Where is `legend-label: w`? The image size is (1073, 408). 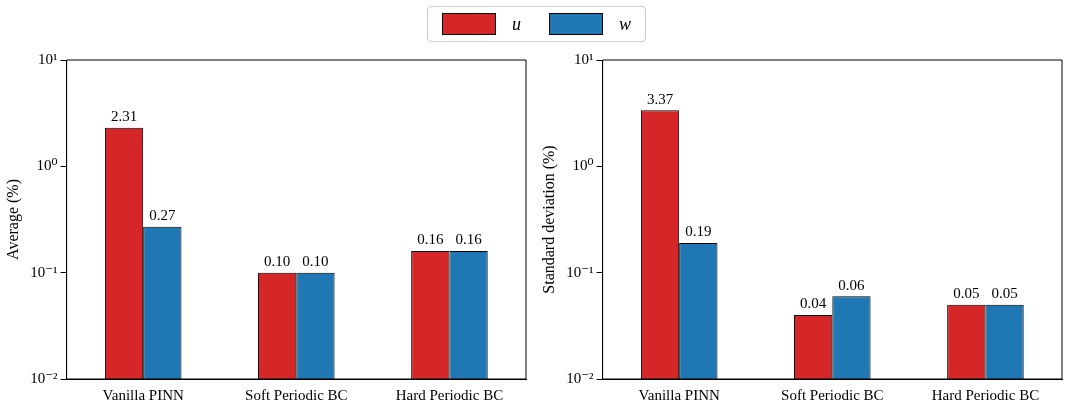
legend-label: w is located at coordinates (624, 24).